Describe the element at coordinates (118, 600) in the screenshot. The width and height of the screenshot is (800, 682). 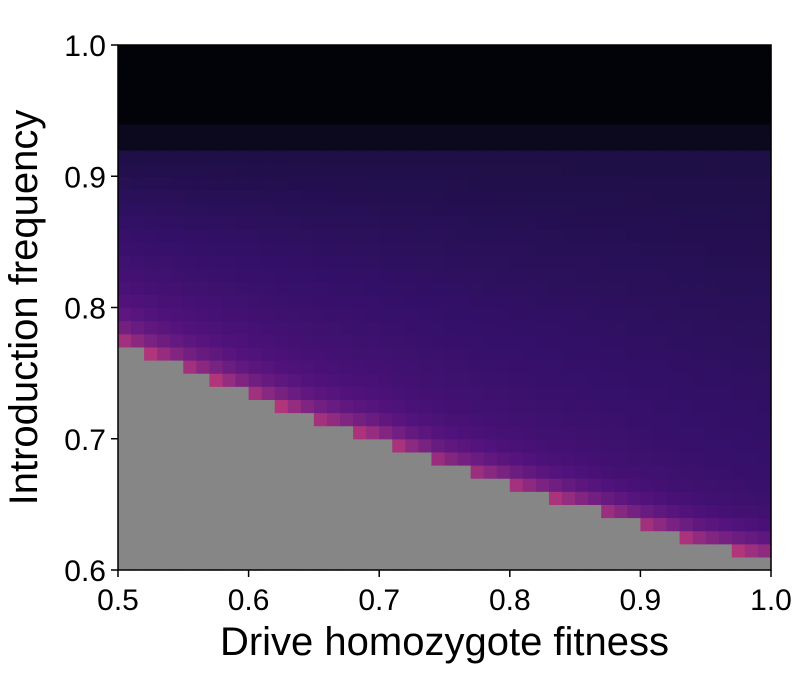
I see `x-tick-label: 0.5` at that location.